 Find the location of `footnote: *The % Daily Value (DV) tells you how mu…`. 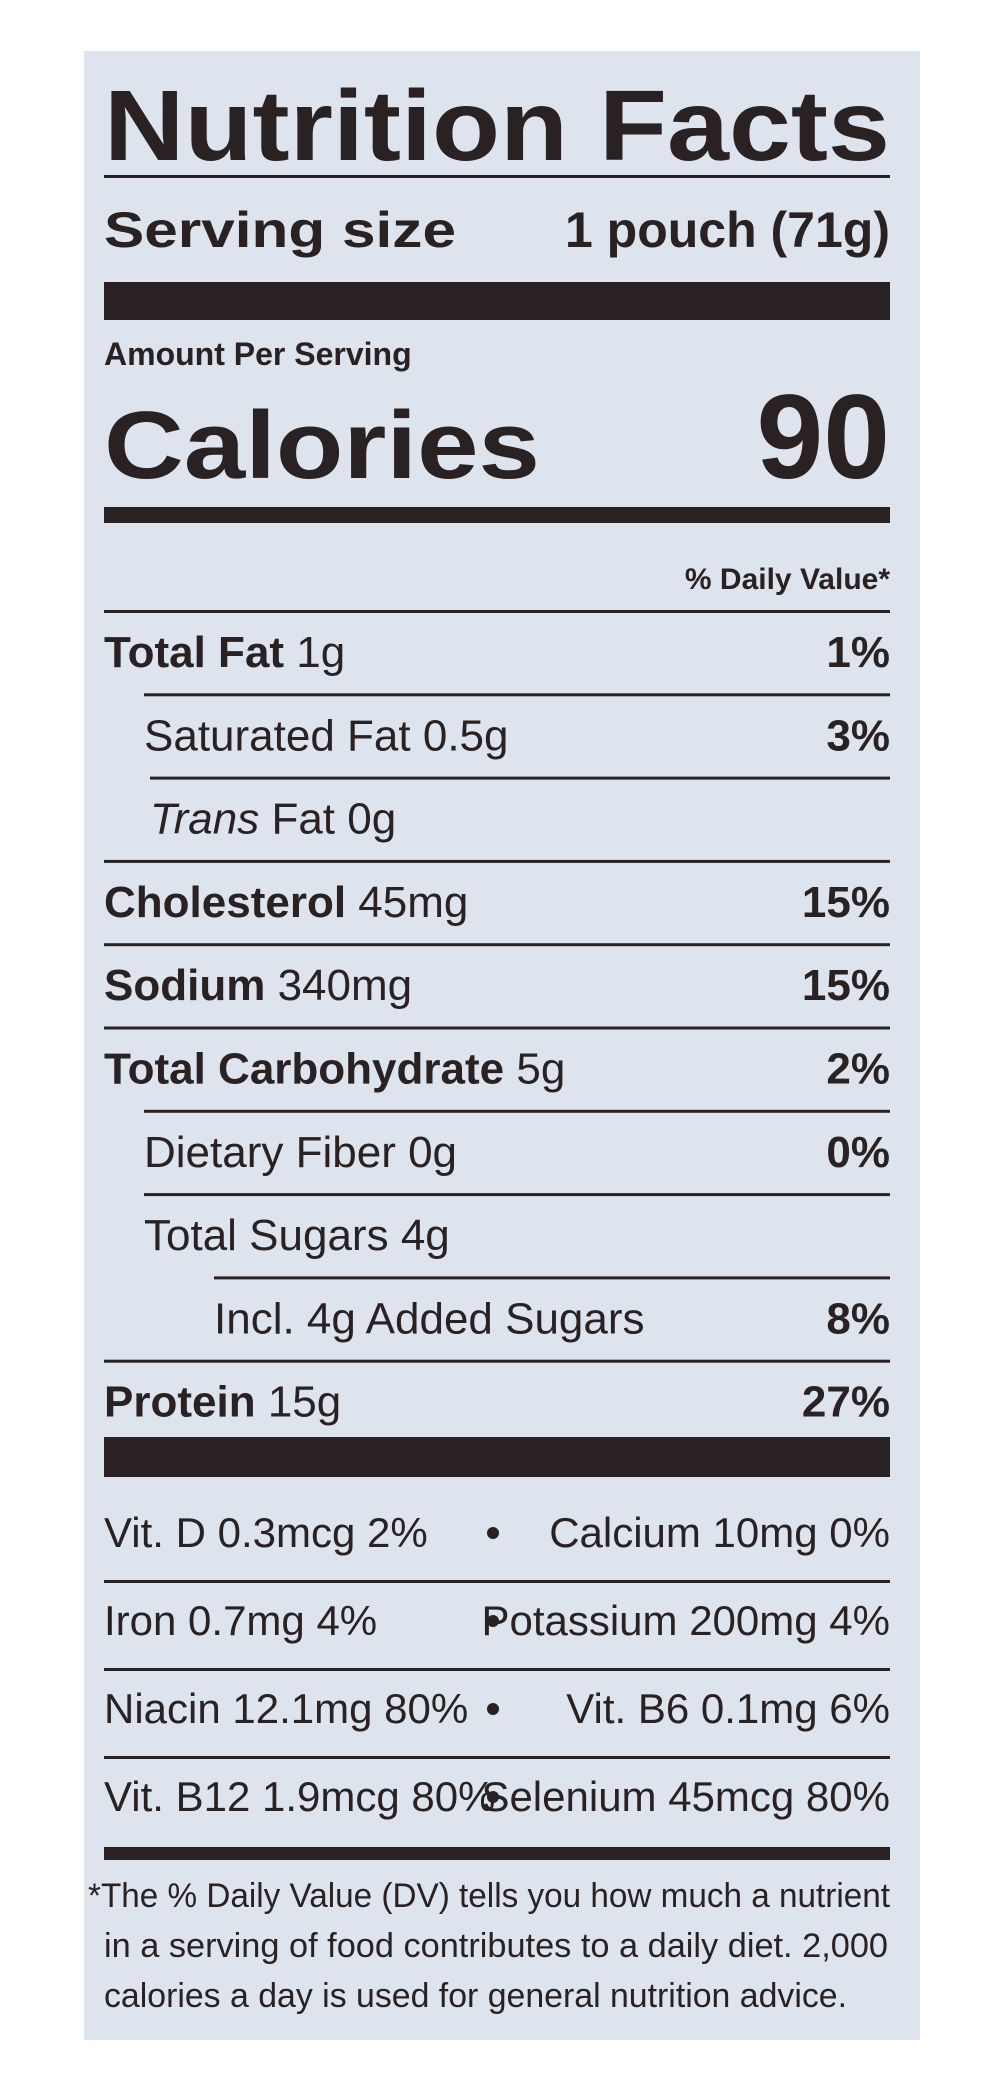

footnote: *The % Daily Value (DV) tells you how mu… is located at coordinates (489, 1896).